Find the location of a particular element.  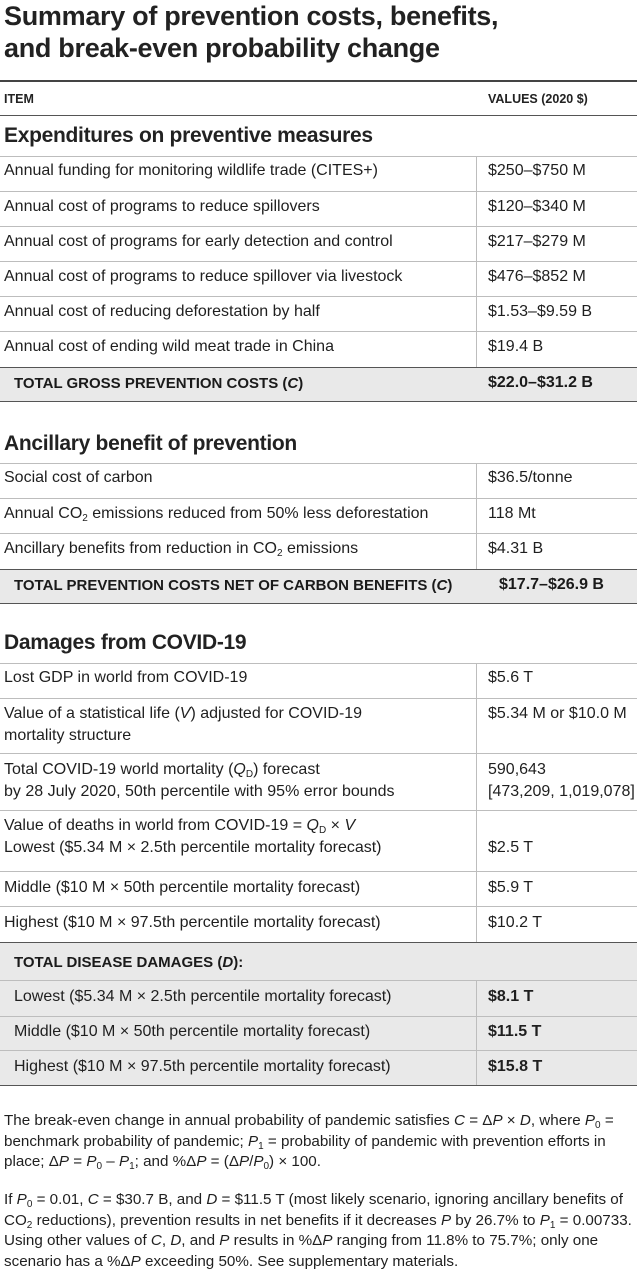

section-heading-expenditures: Expenditures on preventive measures is located at coordinates (188, 135).